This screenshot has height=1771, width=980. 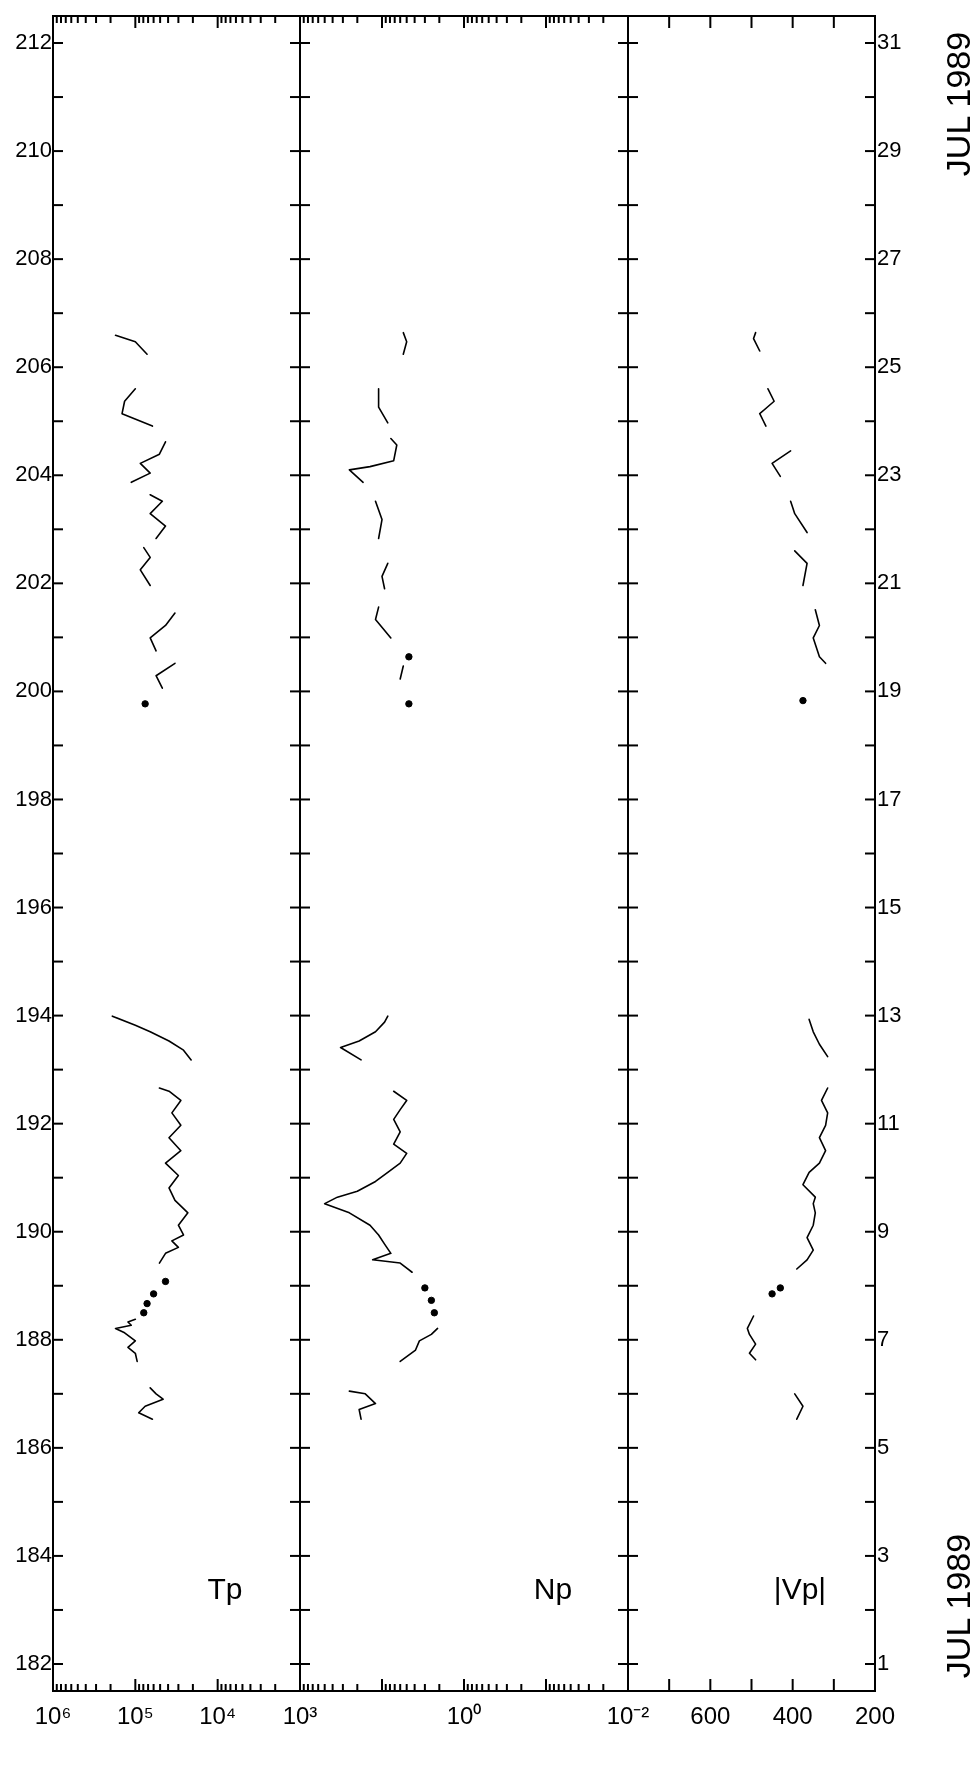 What do you see at coordinates (33, 798) in the screenshot?
I see `y-tick-label: 198` at bounding box center [33, 798].